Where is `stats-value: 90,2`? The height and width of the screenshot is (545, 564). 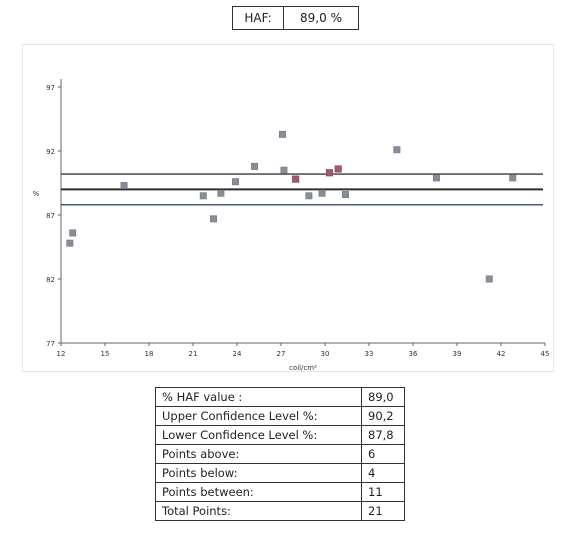
stats-value: 90,2 is located at coordinates (383, 416).